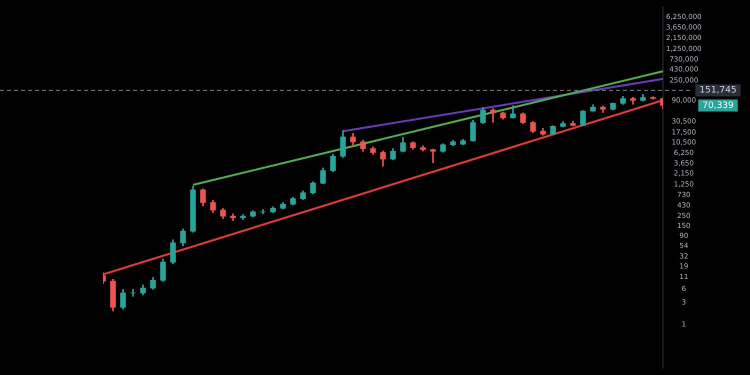 The image size is (750, 375). I want to click on text: 70,339, so click(718, 105).